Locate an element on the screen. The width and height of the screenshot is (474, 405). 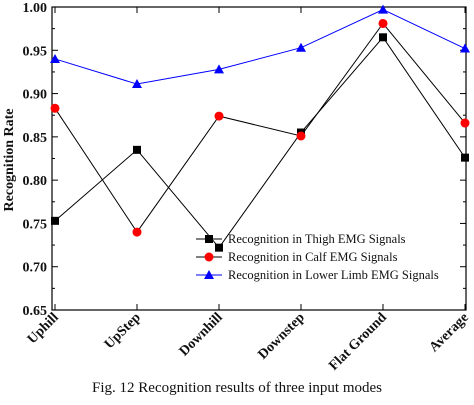
y-tick-label: 0.70 is located at coordinates (35, 268).